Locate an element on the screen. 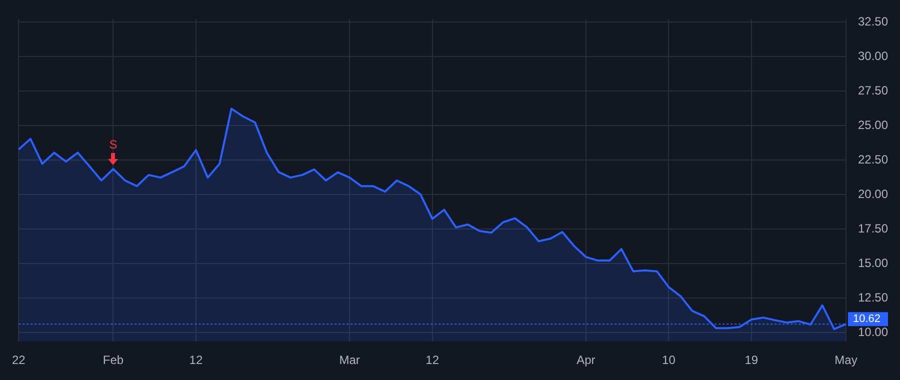  y-tick-label: 22.50 is located at coordinates (873, 159).